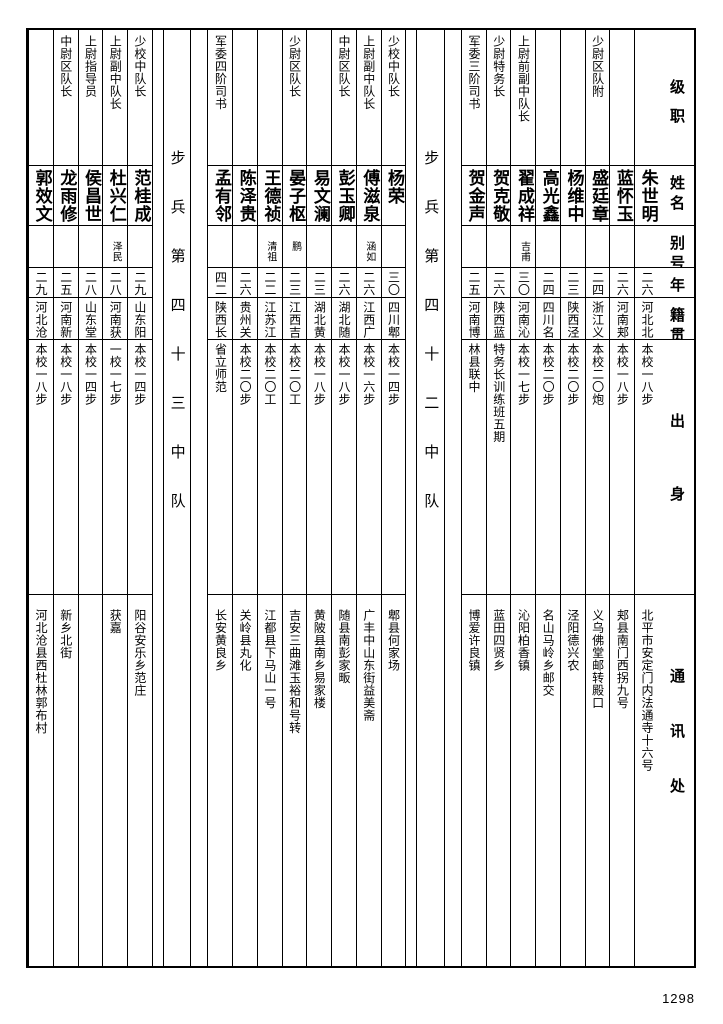 The image size is (723, 1024). Describe the element at coordinates (523, 466) in the screenshot. I see `cell-school: 本校一七步` at that location.